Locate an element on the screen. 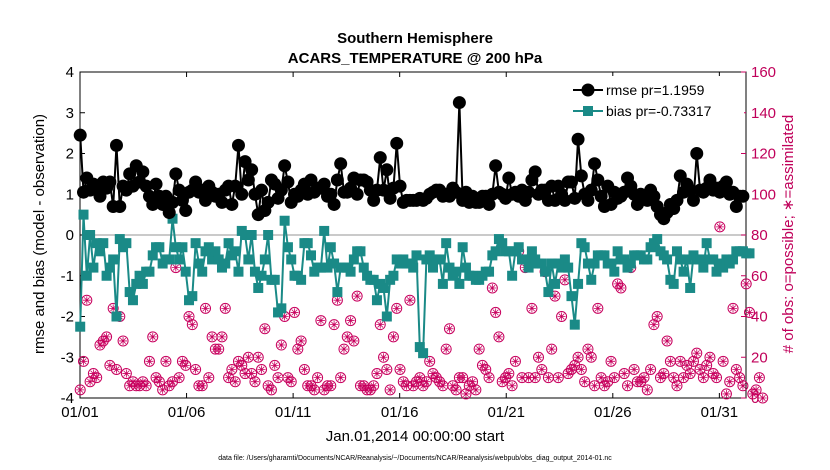 The height and width of the screenshot is (470, 830). y-tick-label-right: 140 is located at coordinates (763, 113).